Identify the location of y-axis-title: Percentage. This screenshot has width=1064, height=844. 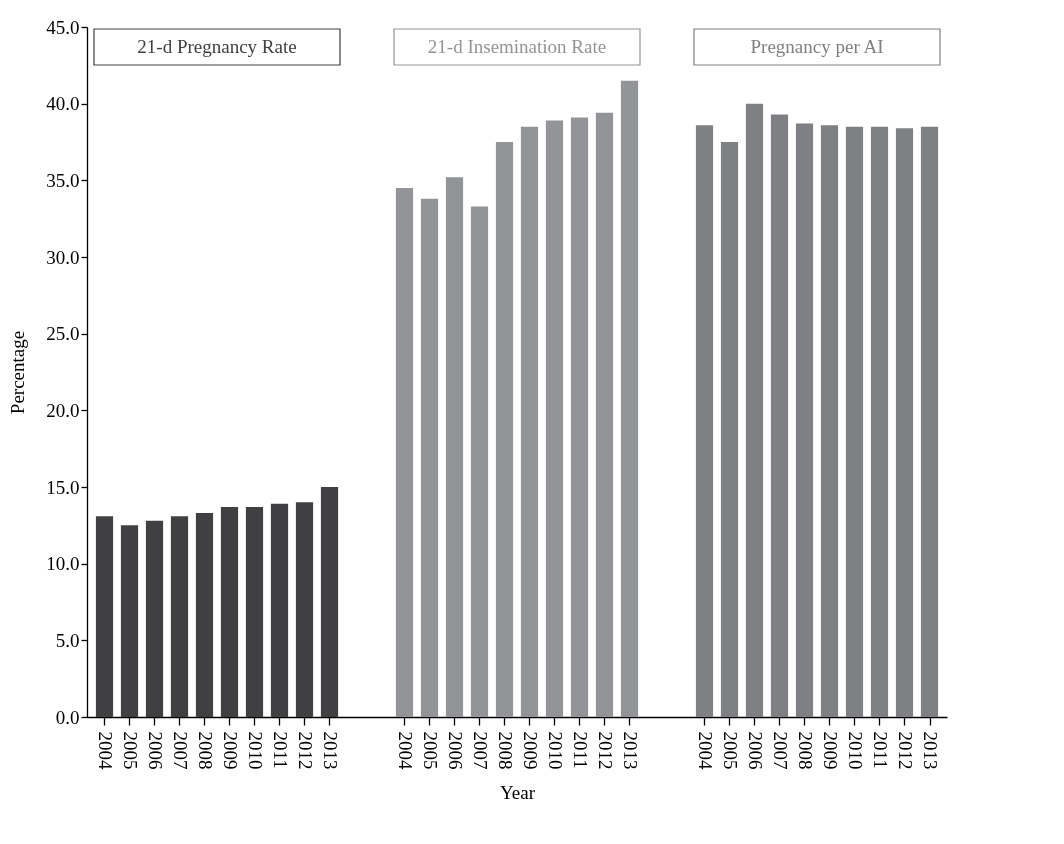
(18, 372).